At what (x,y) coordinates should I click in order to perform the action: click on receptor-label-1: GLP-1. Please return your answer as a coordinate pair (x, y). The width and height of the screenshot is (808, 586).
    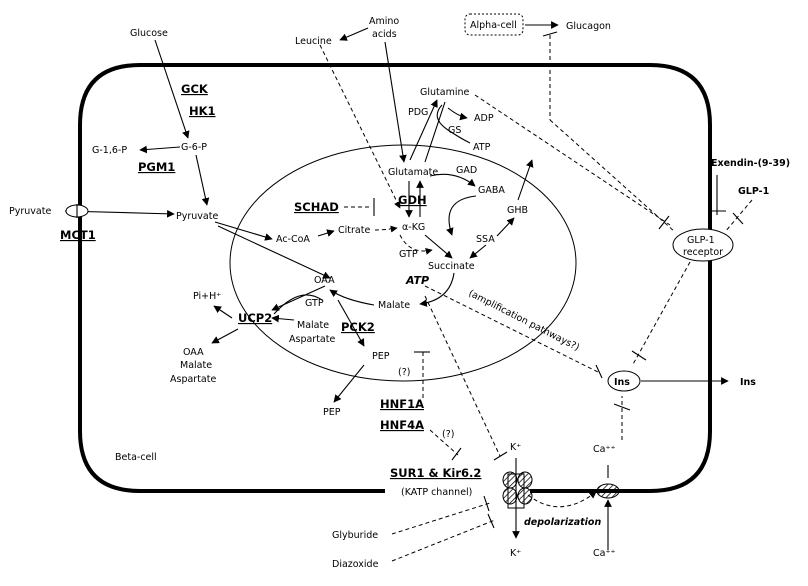
    Looking at the image, I should click on (701, 240).